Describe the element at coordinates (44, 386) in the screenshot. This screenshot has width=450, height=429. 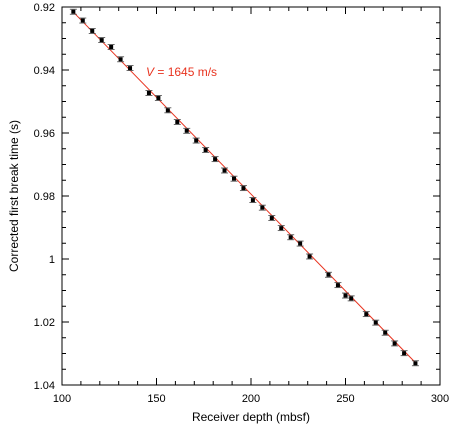
I see `y-tick-label: 1.04` at that location.